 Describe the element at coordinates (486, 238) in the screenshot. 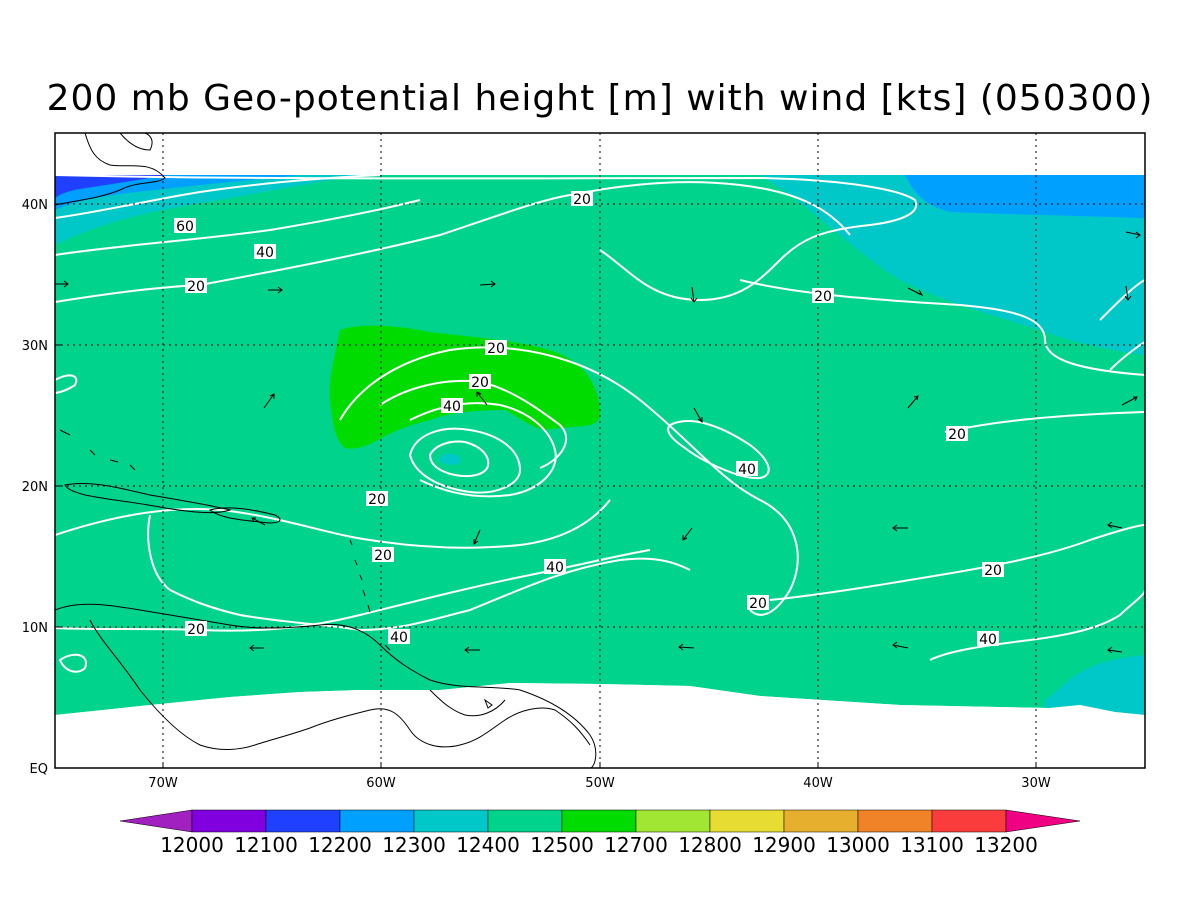

I see `contour-20-north-band` at that location.